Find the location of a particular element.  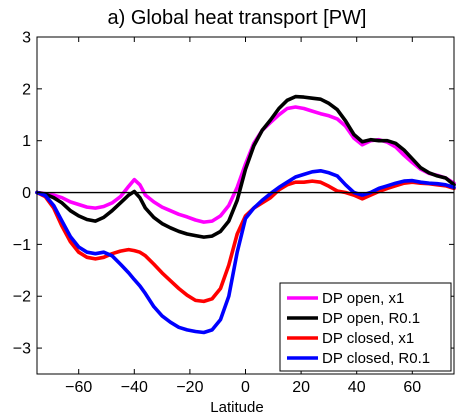

x-axis-label: Latitude is located at coordinates (236, 407).